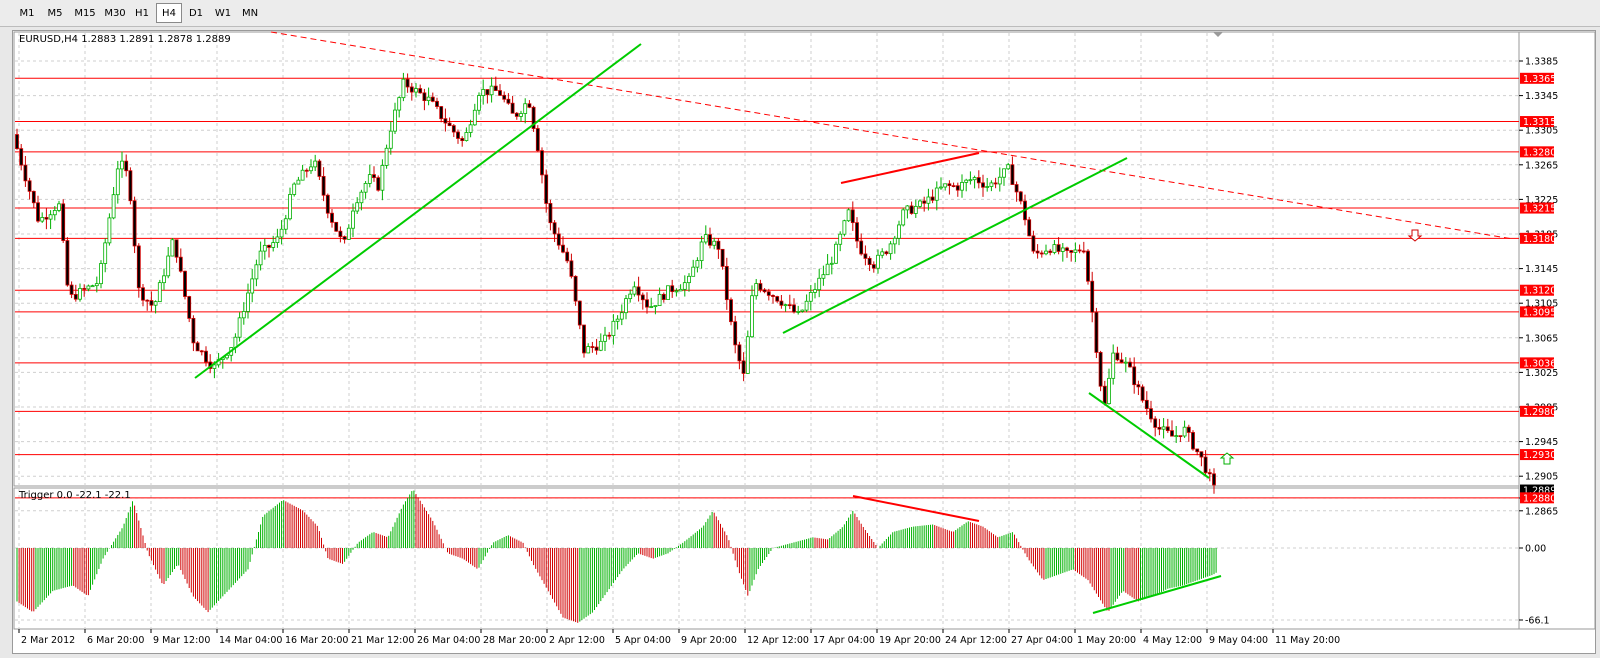 The height and width of the screenshot is (658, 1600). What do you see at coordinates (223, 13) in the screenshot?
I see `timeframe-w1-button: W1` at bounding box center [223, 13].